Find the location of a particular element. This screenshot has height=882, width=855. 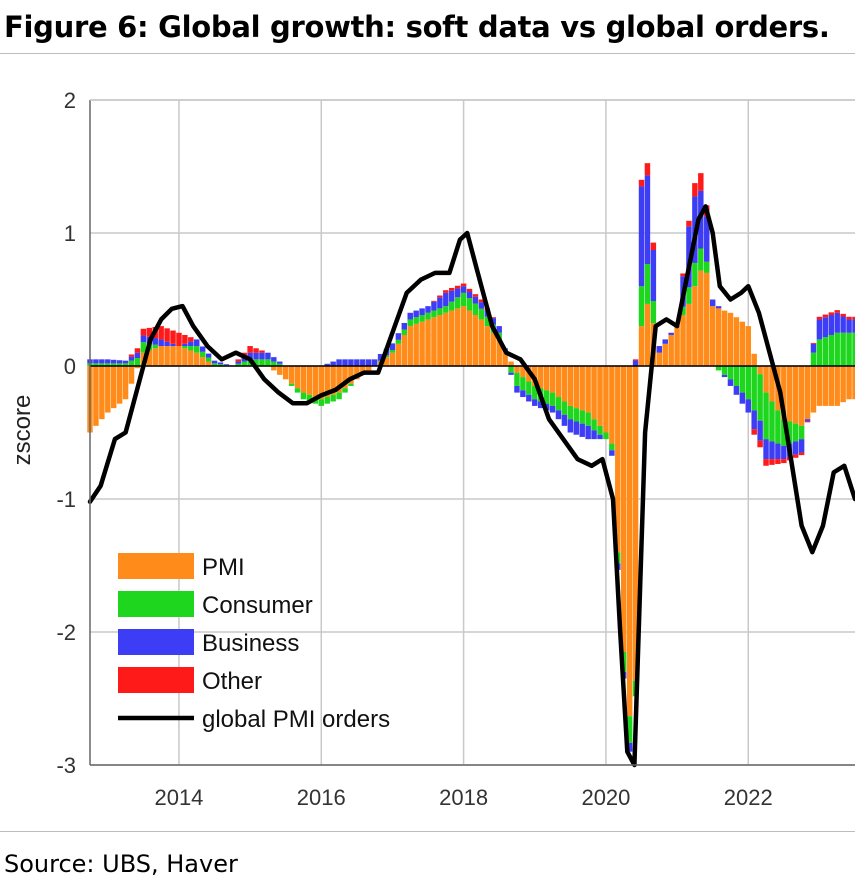

legend-swatch-pmi is located at coordinates (156, 566).